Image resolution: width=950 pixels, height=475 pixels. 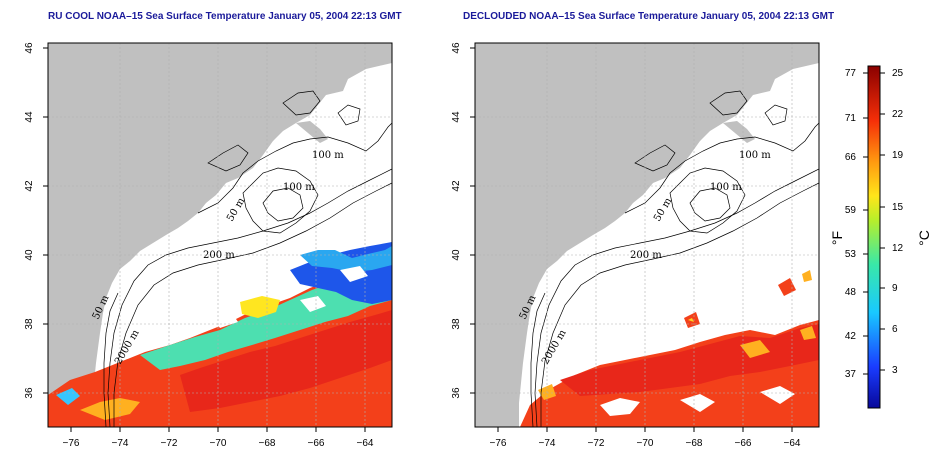 What do you see at coordinates (29, 255) in the screenshot?
I see `left-y-tick-label: 40` at bounding box center [29, 255].